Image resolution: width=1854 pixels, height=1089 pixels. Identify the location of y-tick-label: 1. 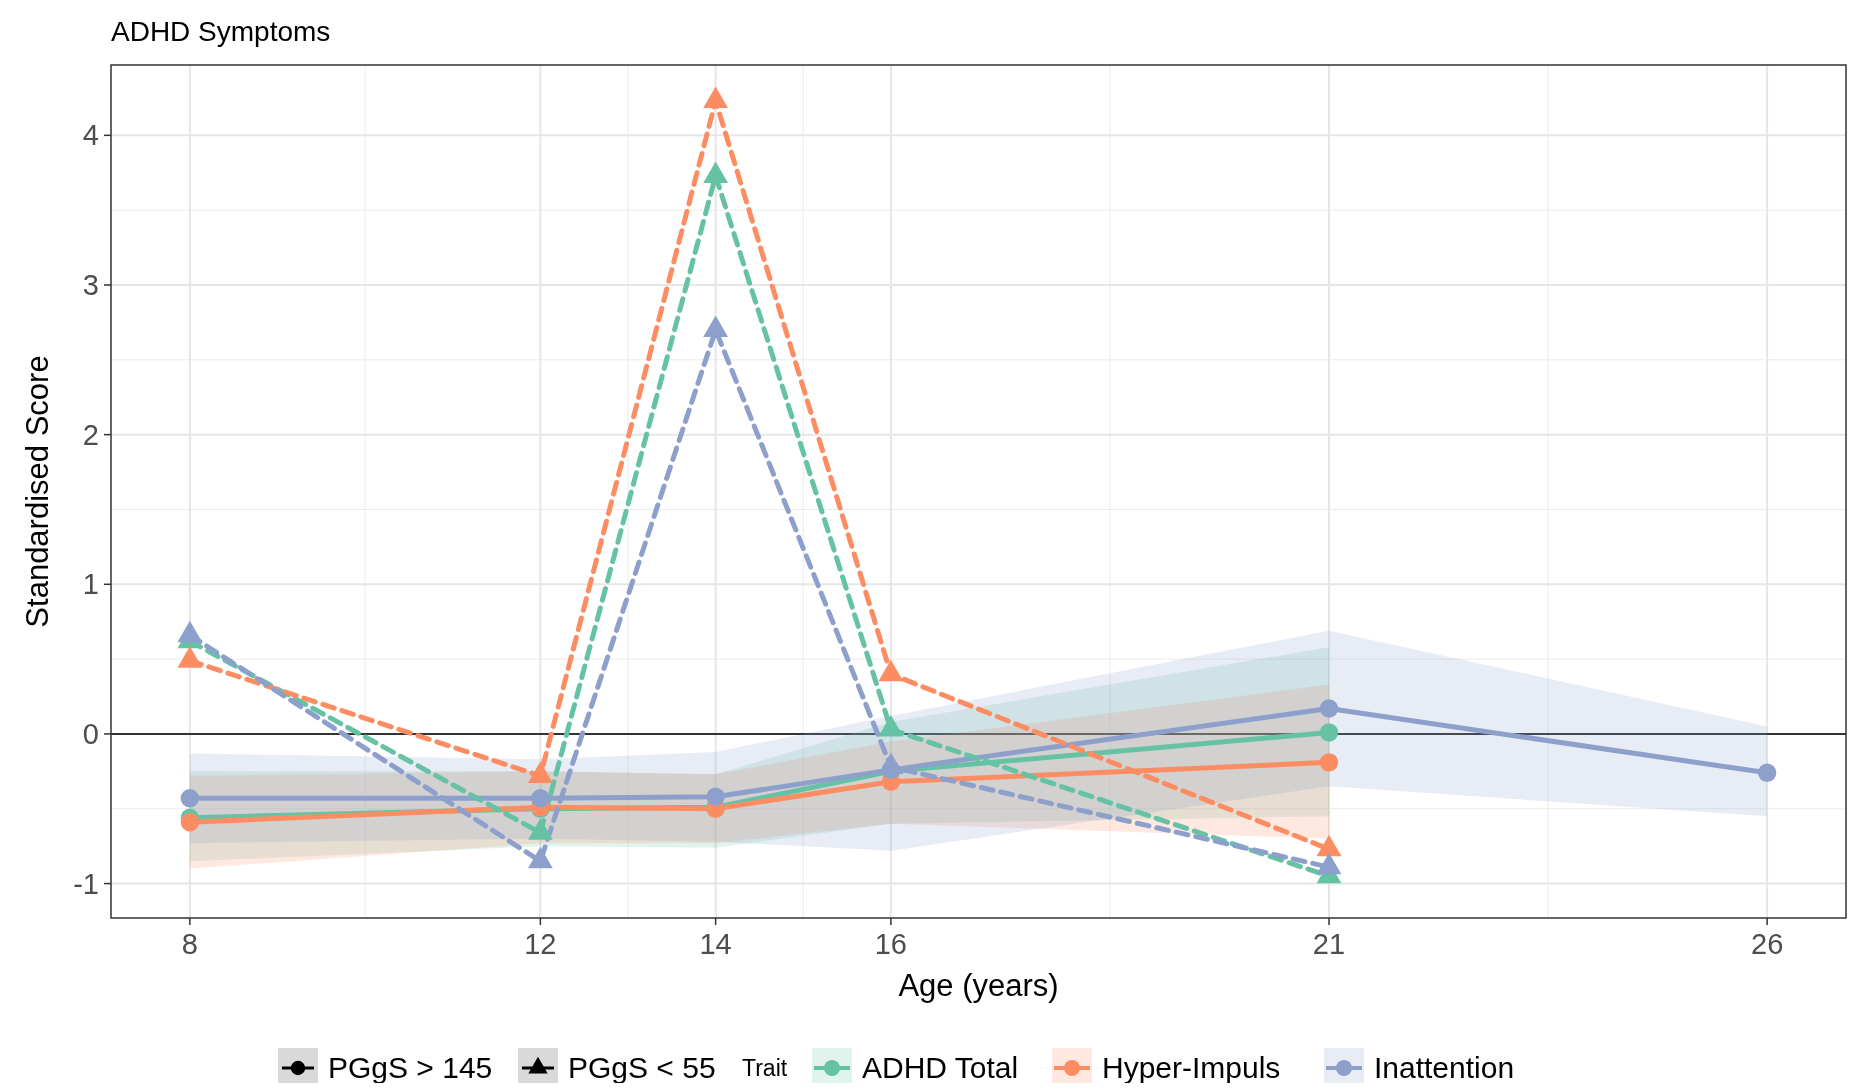
(90, 584).